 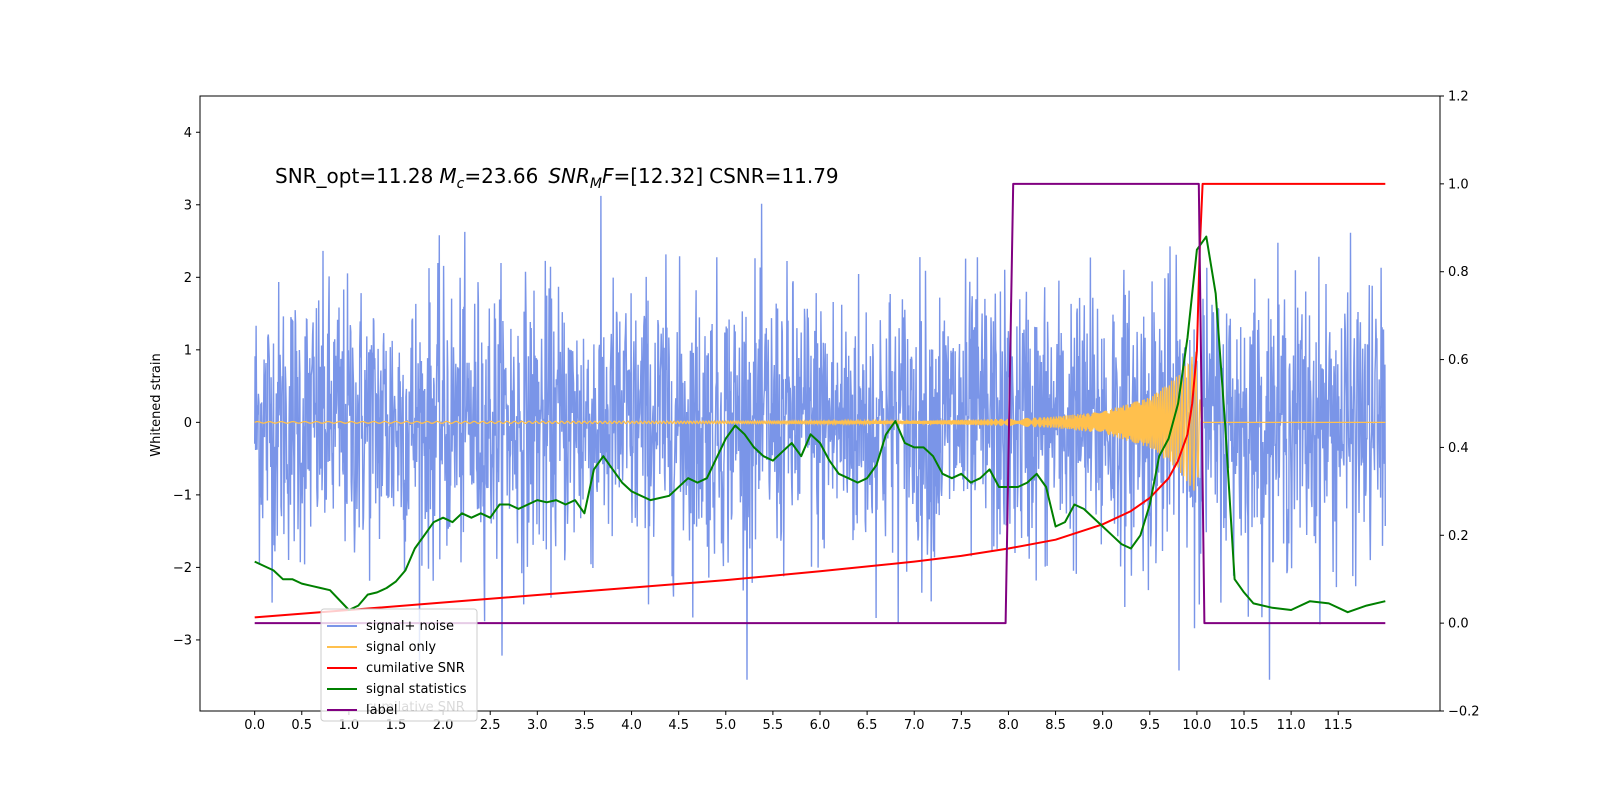 What do you see at coordinates (867, 725) in the screenshot?
I see `x-tick-label: 6.5` at bounding box center [867, 725].